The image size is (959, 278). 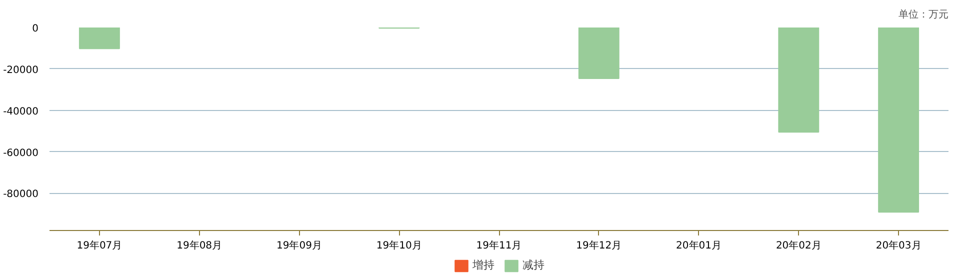 I want to click on x-tick-label: 19年10月, so click(x=399, y=246).